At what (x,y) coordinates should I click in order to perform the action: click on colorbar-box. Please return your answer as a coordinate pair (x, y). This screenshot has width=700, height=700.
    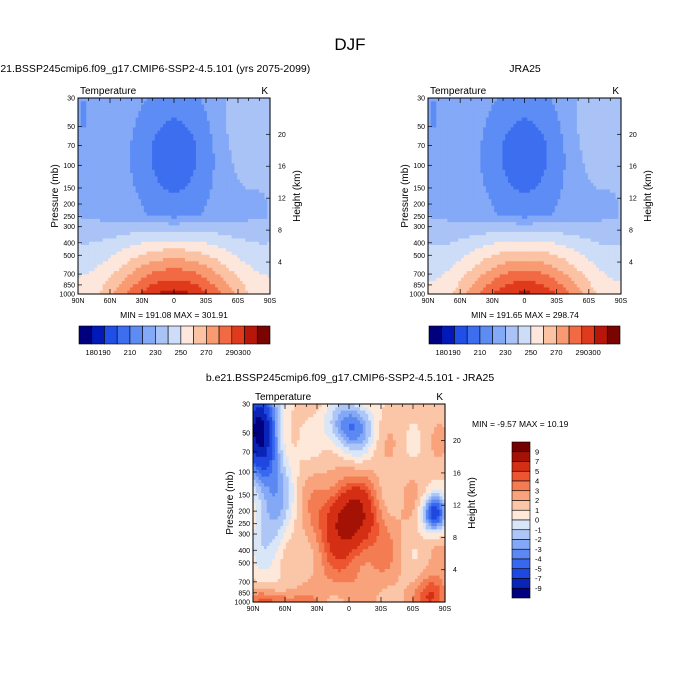
    Looking at the image, I should click on (123, 335).